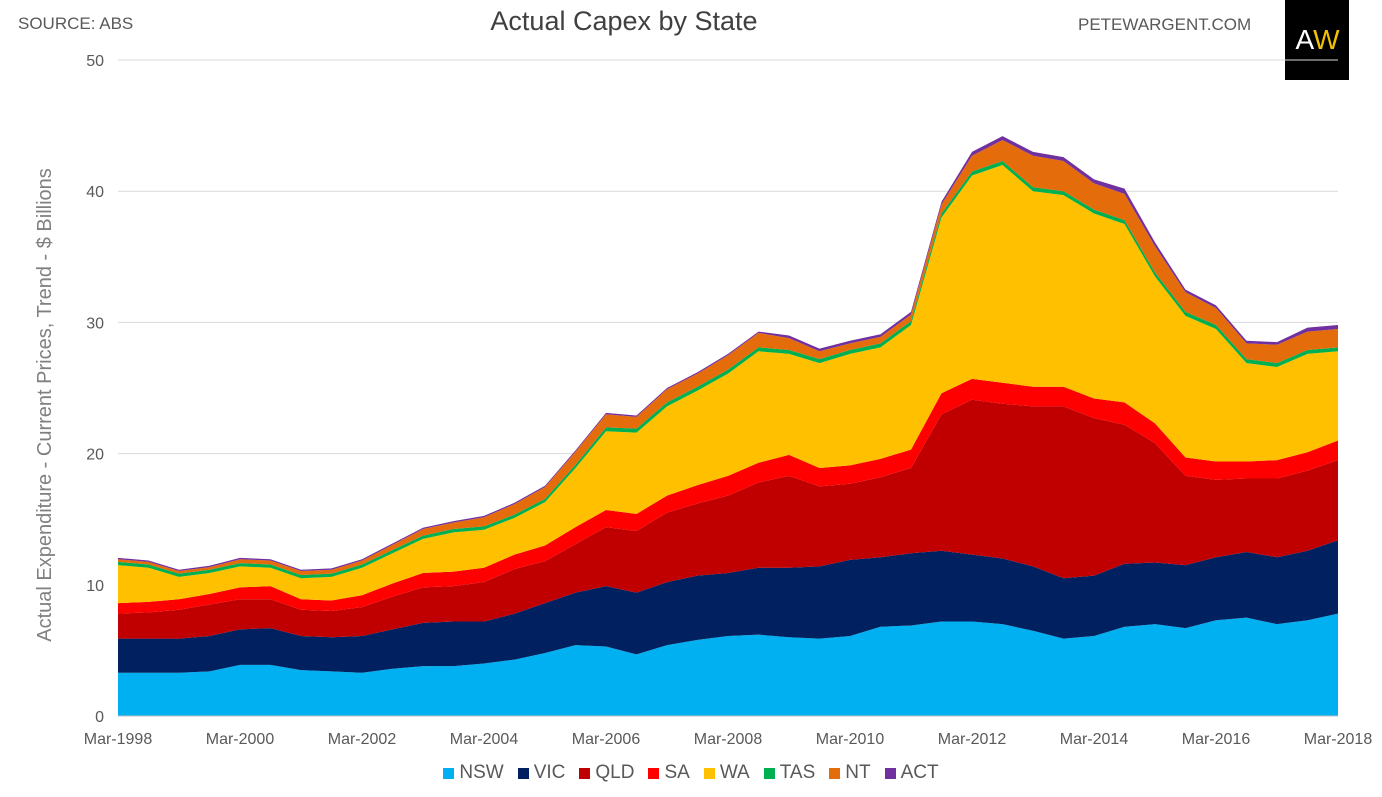  I want to click on y-tick-label: 40, so click(95, 192).